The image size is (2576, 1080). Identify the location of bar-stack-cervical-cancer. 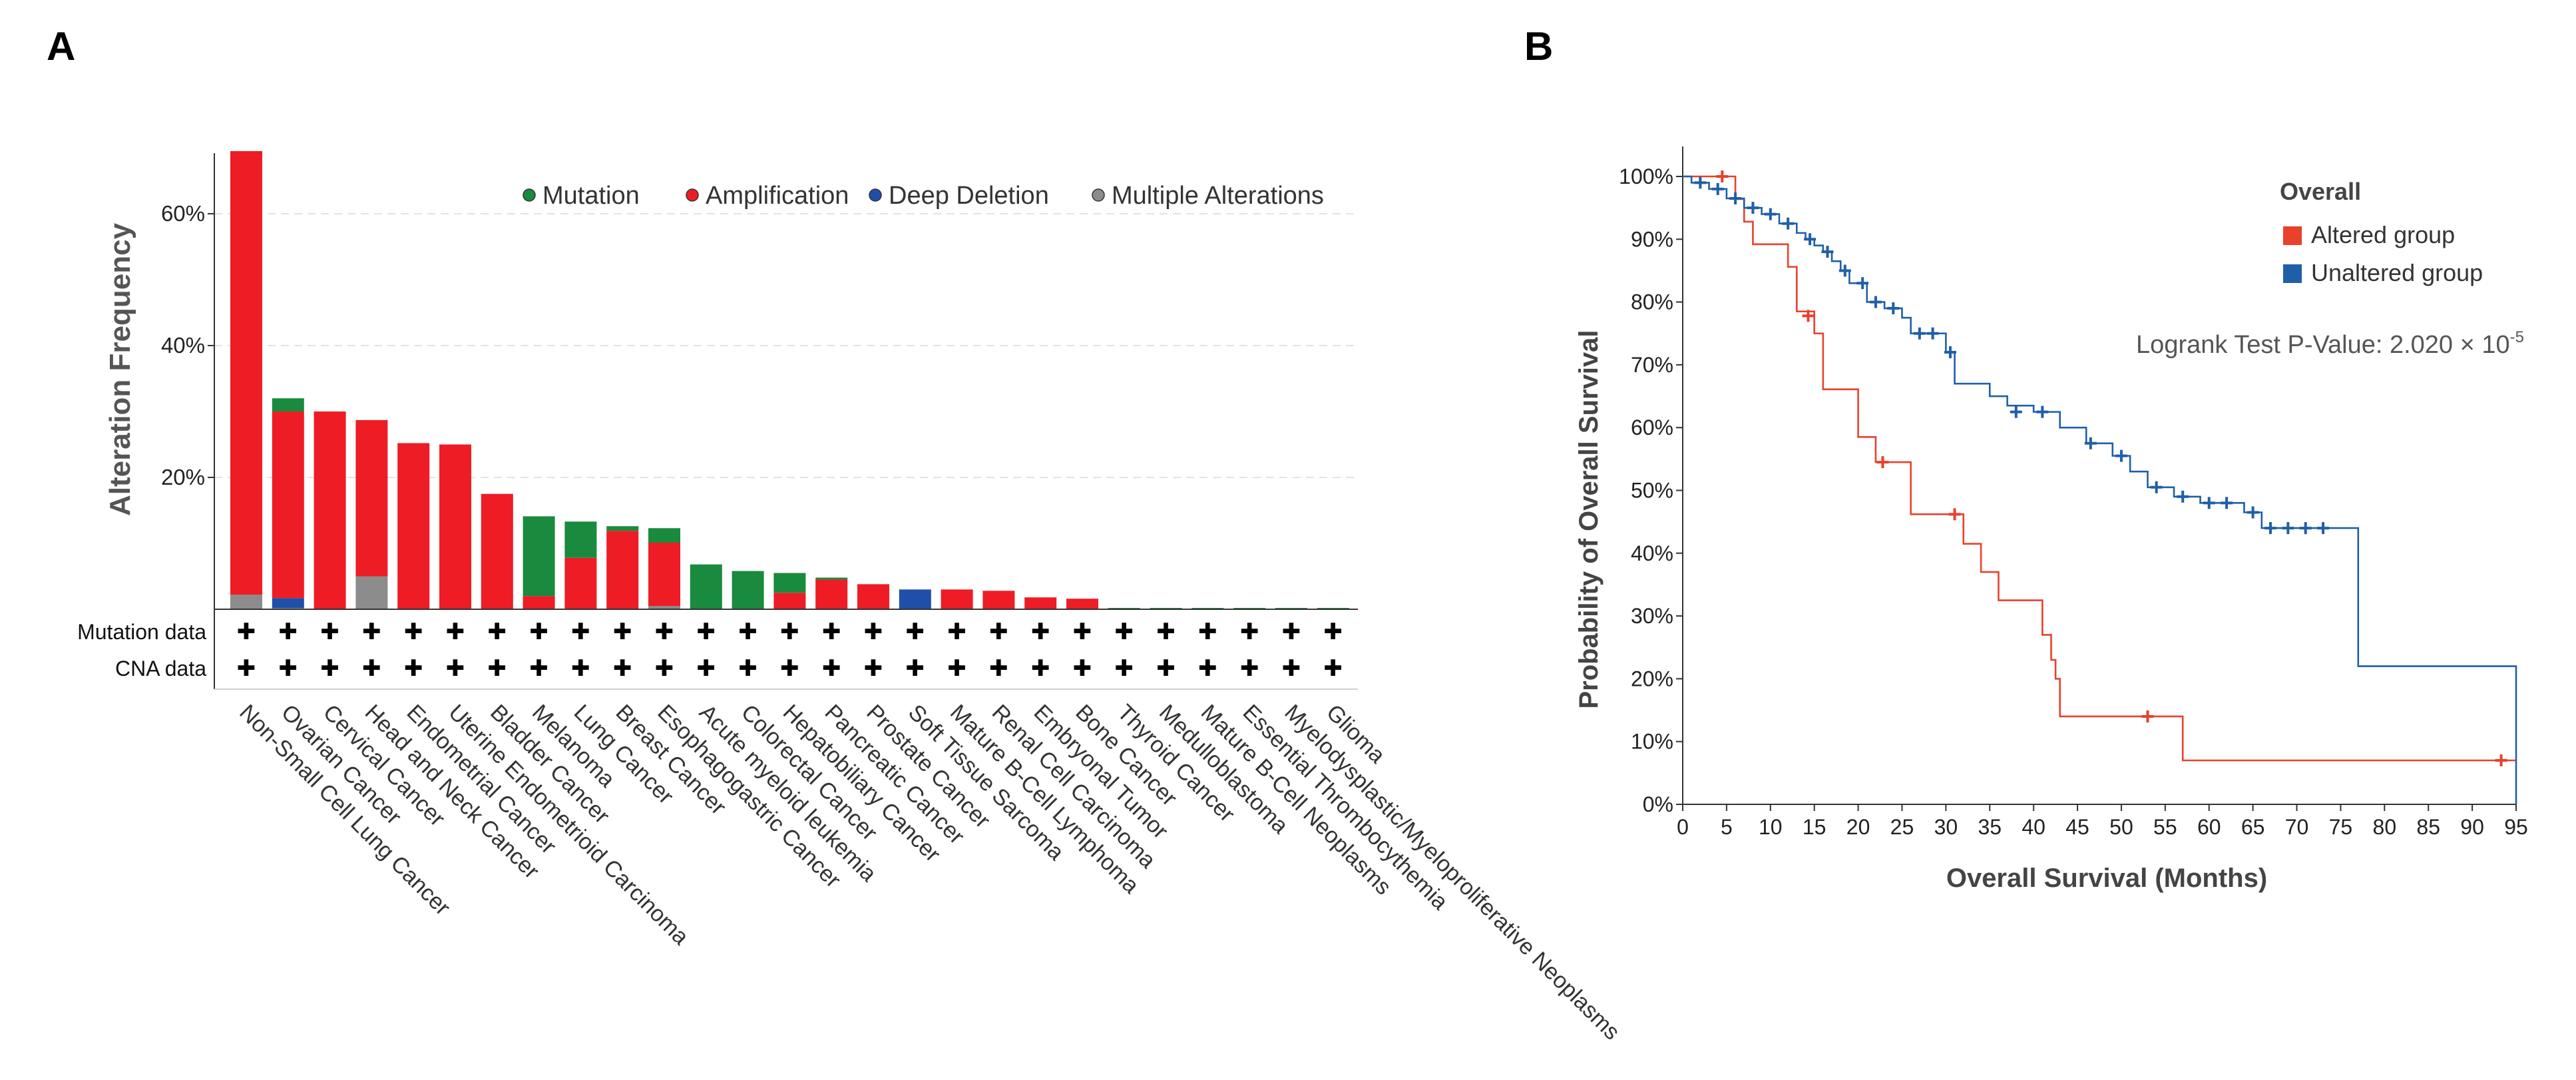
(330, 510).